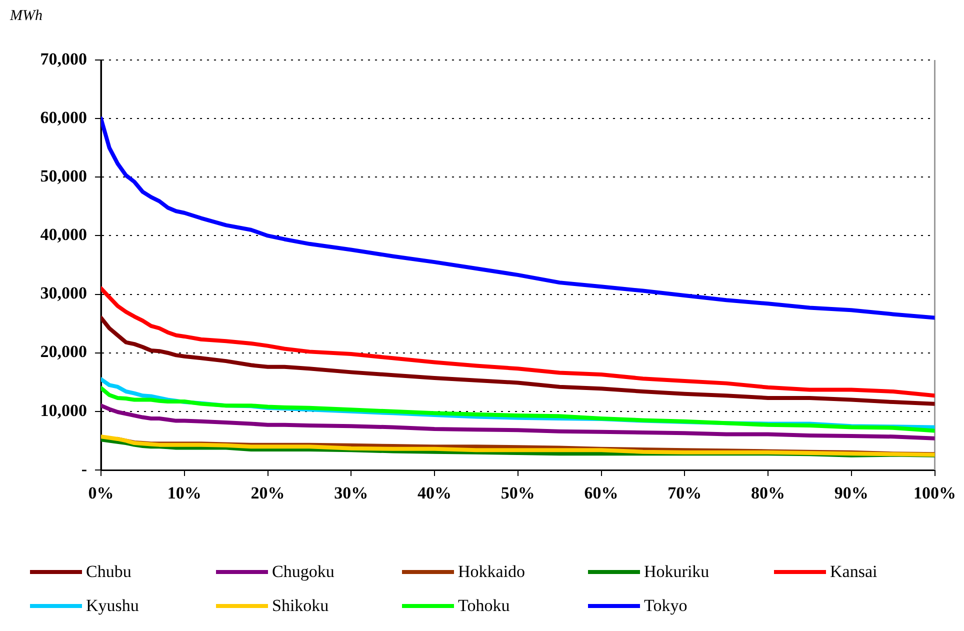 This screenshot has height=631, width=964. What do you see at coordinates (63, 410) in the screenshot?
I see `y-tick-label: 10,000` at bounding box center [63, 410].